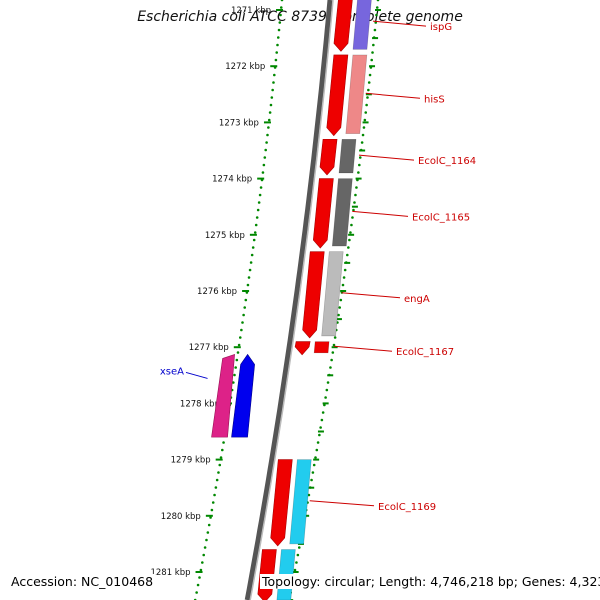 The width and height of the screenshot is (600, 600). What do you see at coordinates (288, 300) in the screenshot?
I see `backbone-line` at bounding box center [288, 300].